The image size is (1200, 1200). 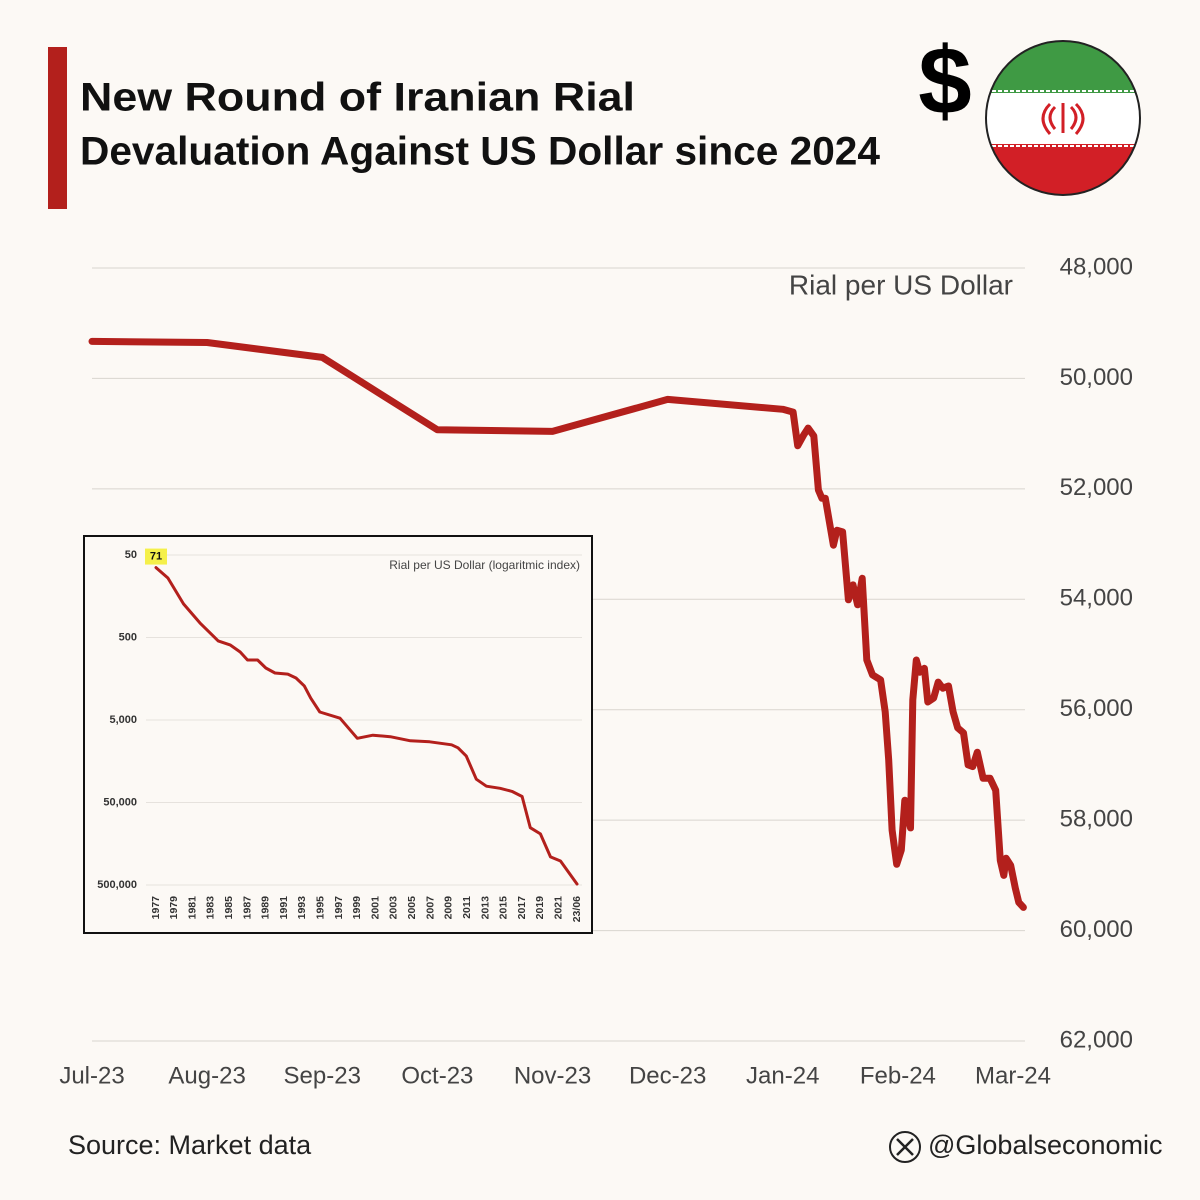 What do you see at coordinates (484, 565) in the screenshot?
I see `inset-axis-label: Rial per US Dollar (logaritmic index)` at bounding box center [484, 565].